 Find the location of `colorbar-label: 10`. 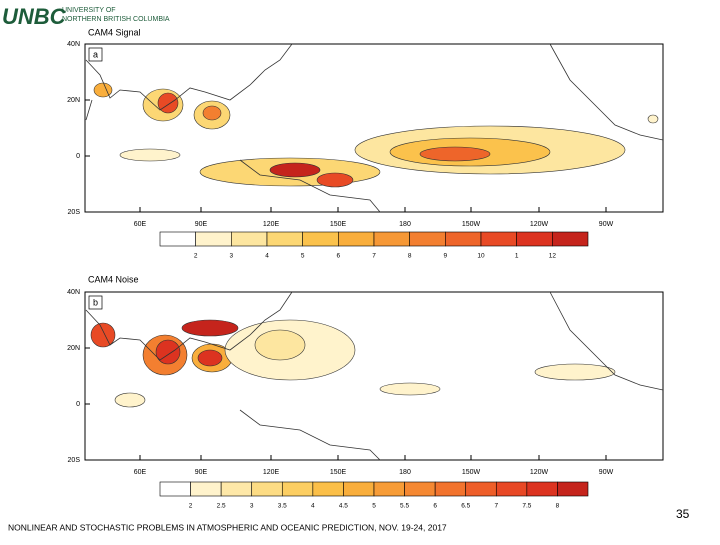

colorbar-label: 10 is located at coordinates (481, 256).